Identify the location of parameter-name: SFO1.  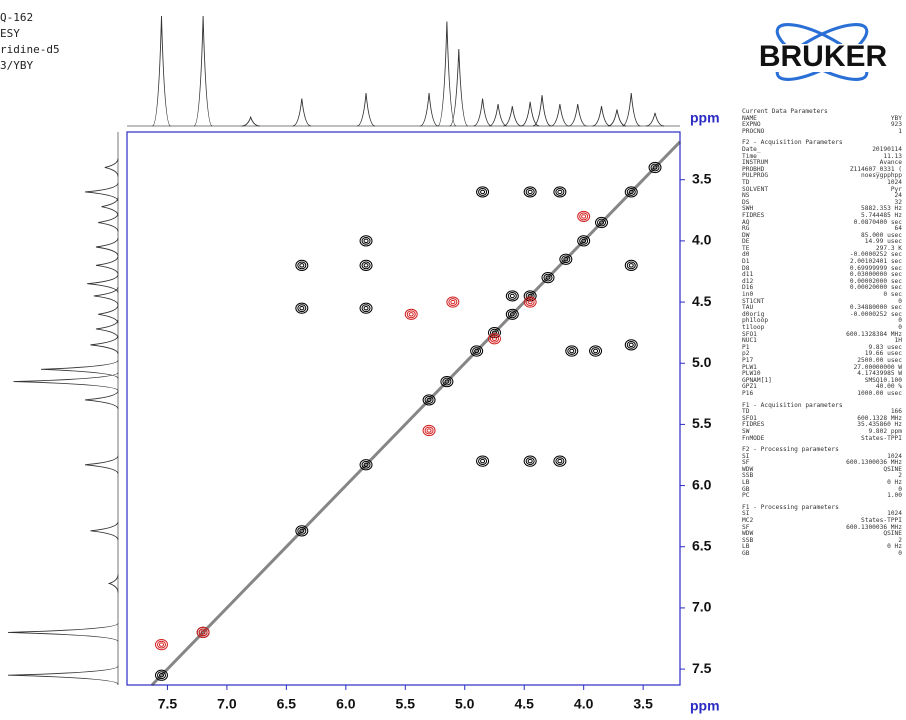
(749, 418).